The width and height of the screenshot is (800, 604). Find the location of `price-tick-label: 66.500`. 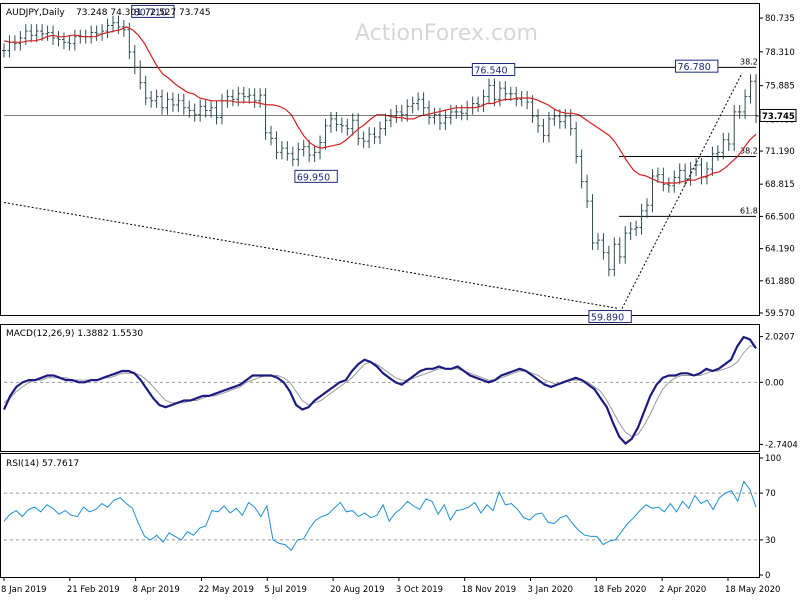

price-tick-label: 66.500 is located at coordinates (780, 217).